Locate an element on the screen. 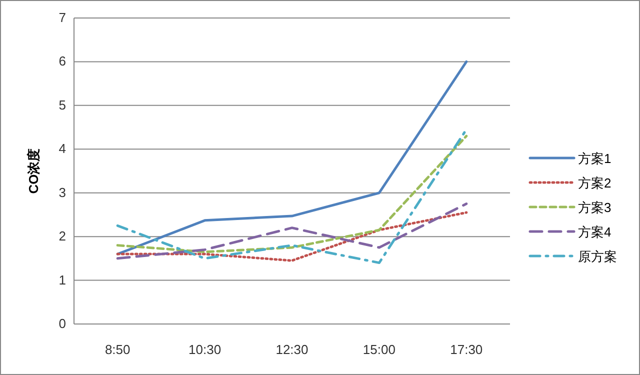 Image resolution: width=640 pixels, height=375 pixels. x-tick-label: 10:30 is located at coordinates (205, 349).